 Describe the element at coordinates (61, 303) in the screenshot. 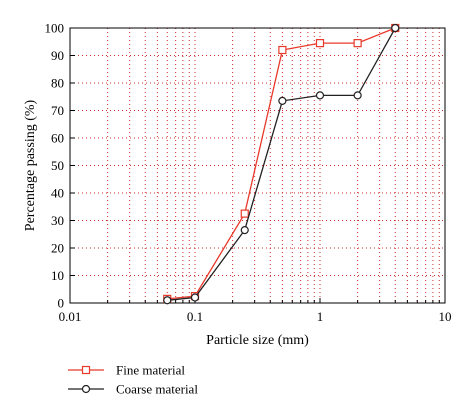

I see `y-tick-label: 0` at that location.